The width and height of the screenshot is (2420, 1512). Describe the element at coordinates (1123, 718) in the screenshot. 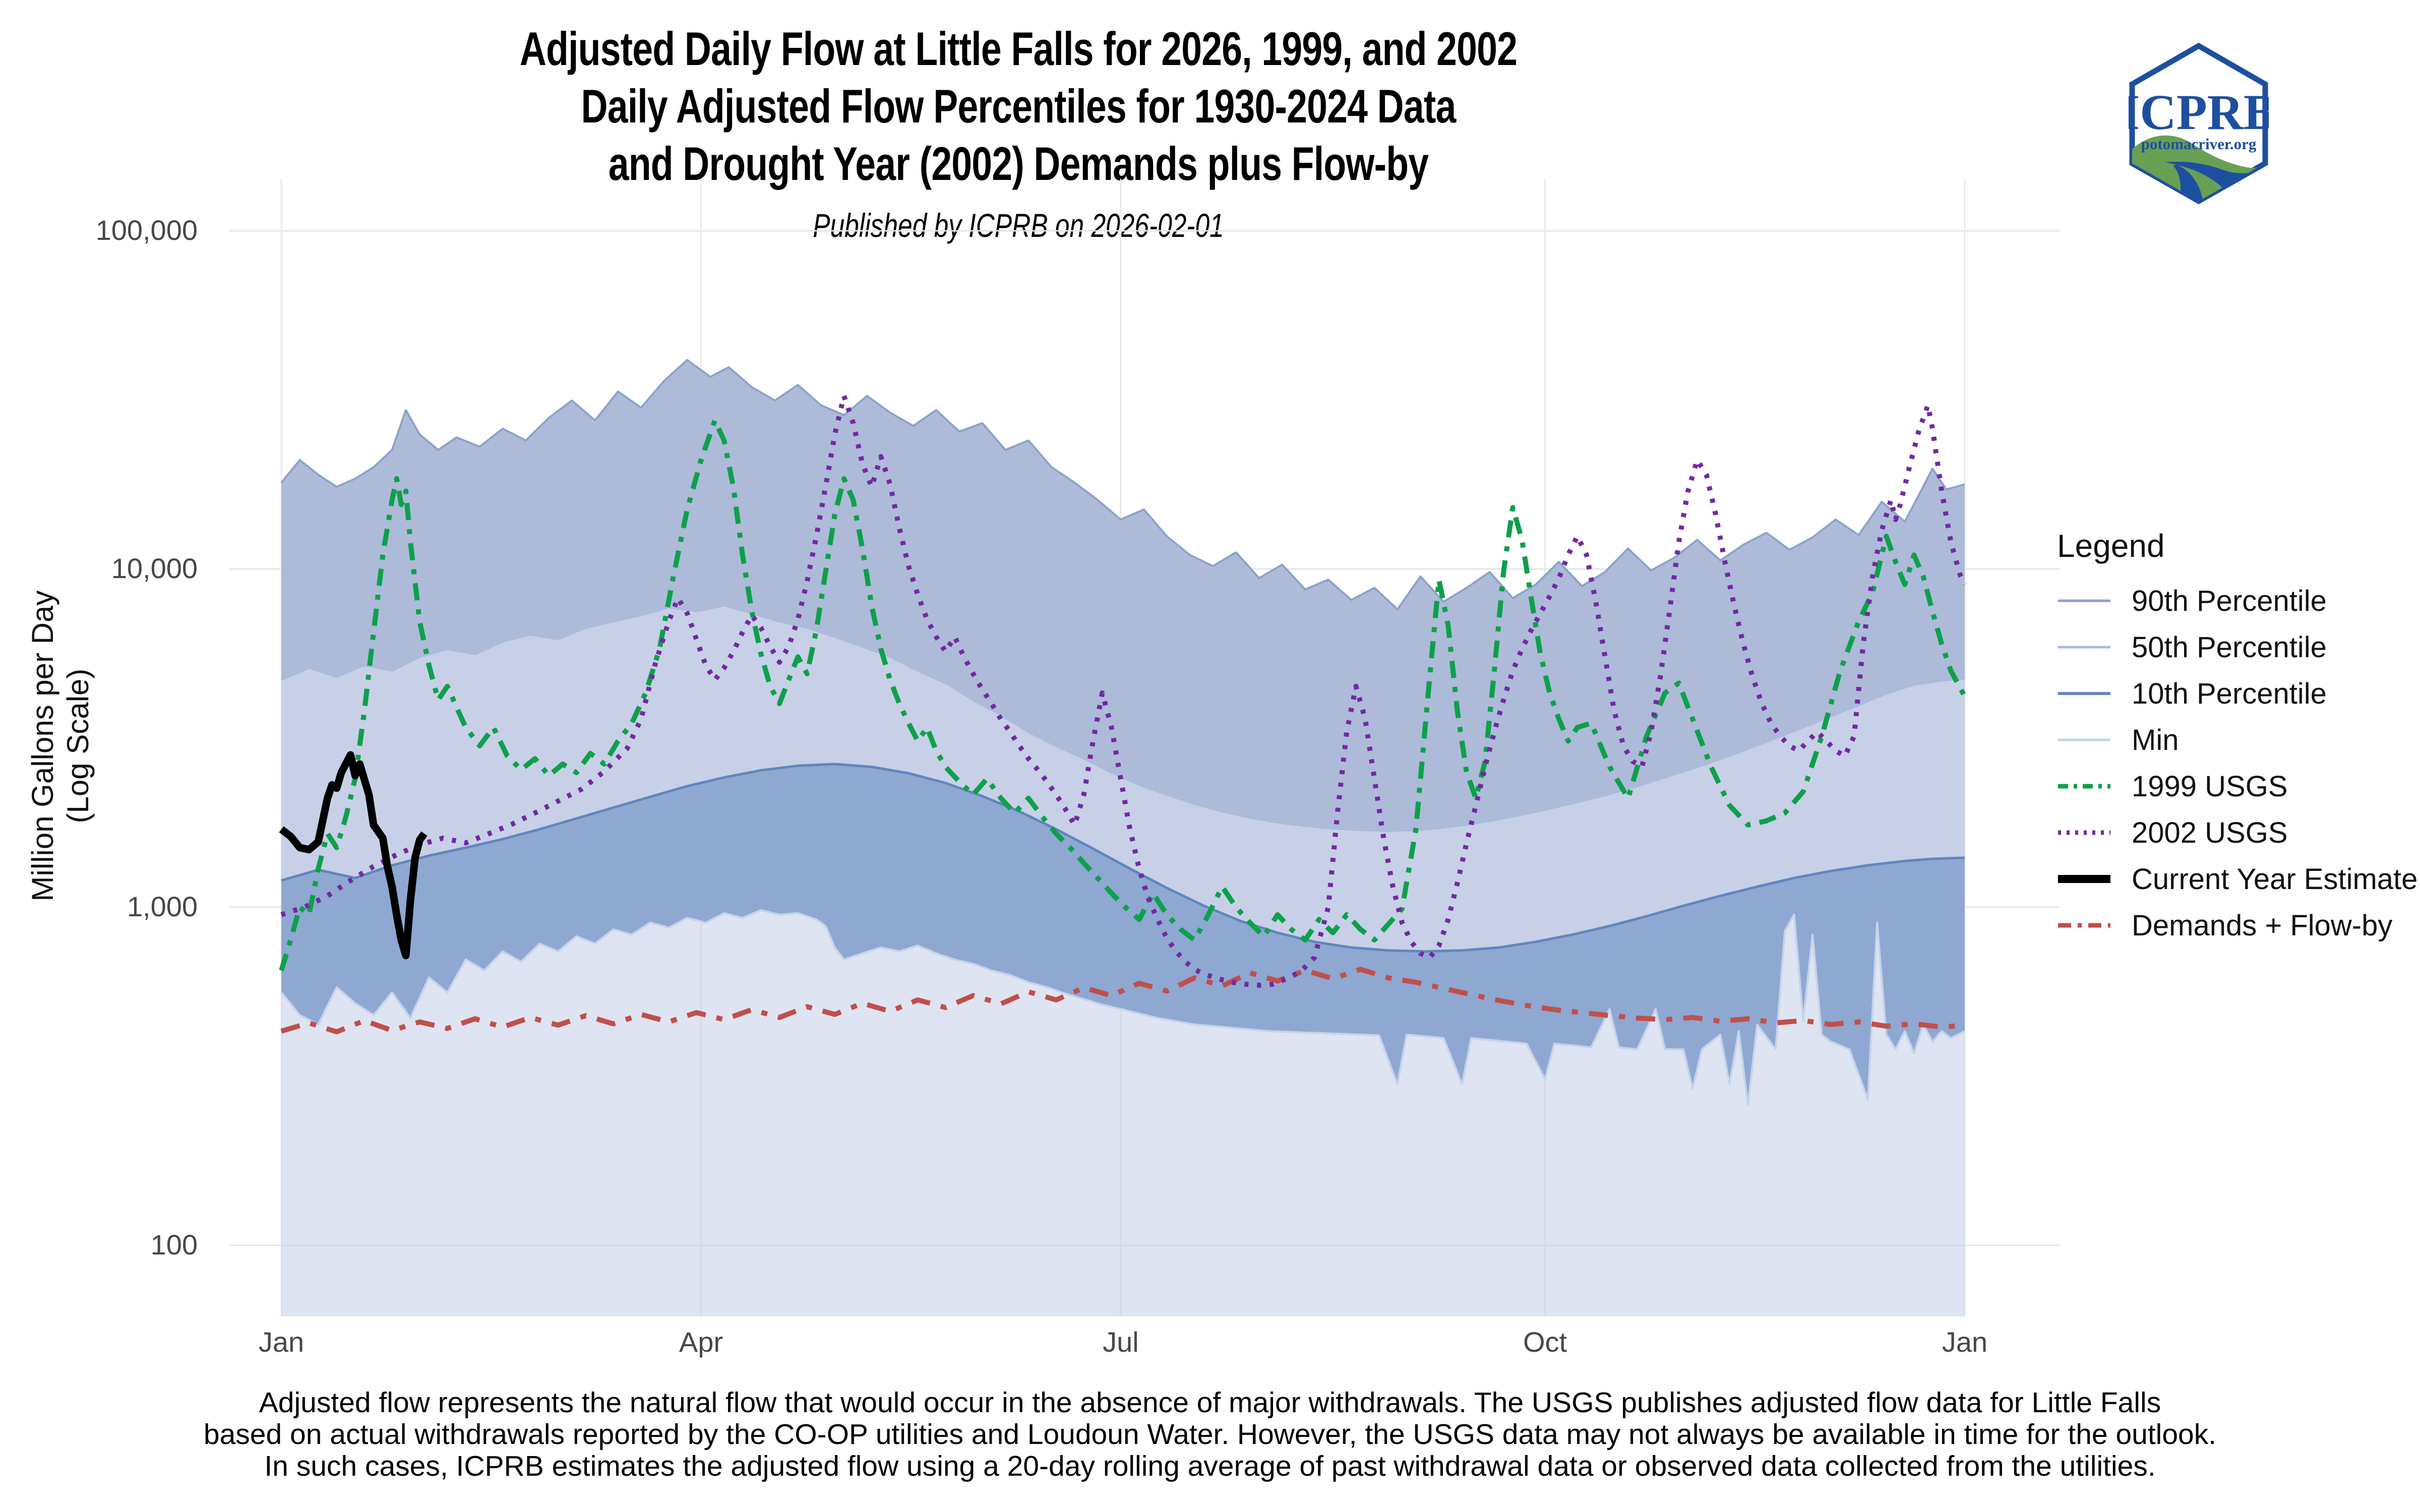

I see `series-p50` at that location.